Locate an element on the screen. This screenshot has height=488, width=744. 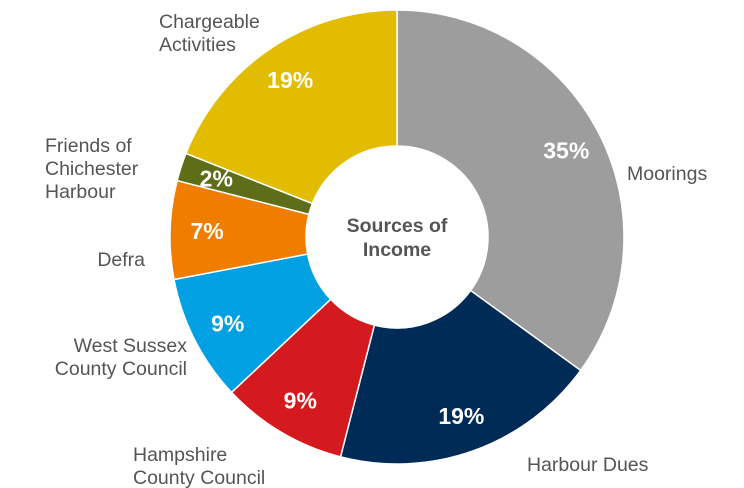
category-label-line: Moorings is located at coordinates (667, 174).